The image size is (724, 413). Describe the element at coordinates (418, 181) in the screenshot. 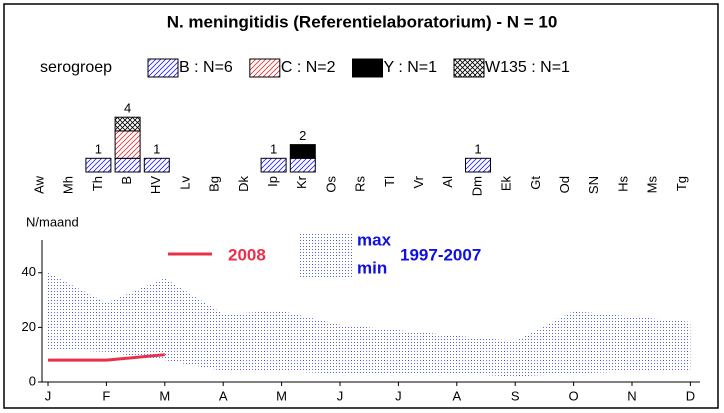

I see `x-tick-label: Vr` at that location.